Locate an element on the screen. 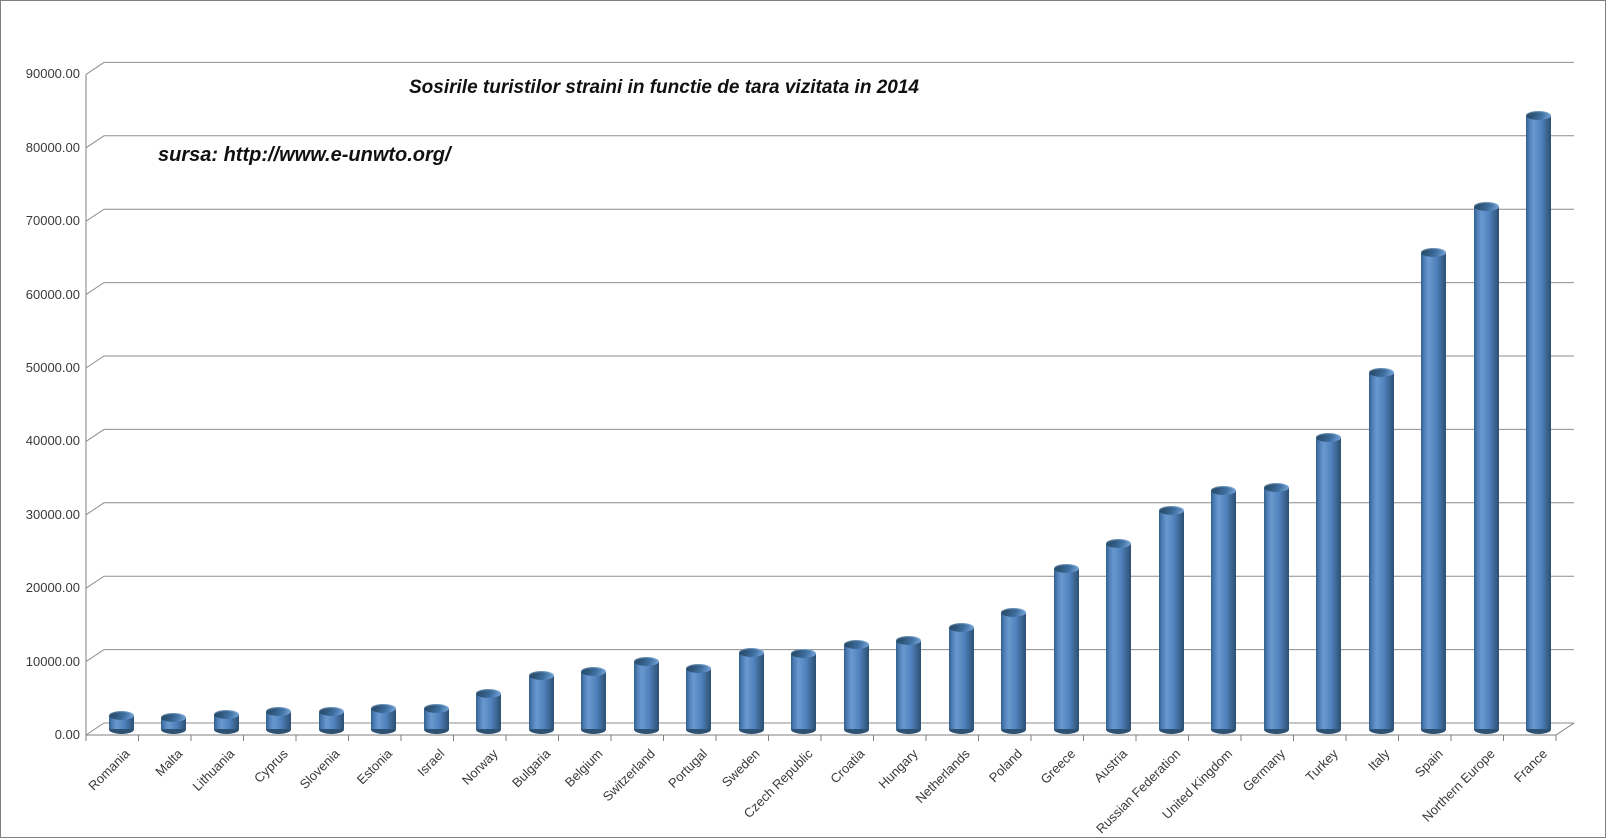  bar-spain is located at coordinates (1434, 490).